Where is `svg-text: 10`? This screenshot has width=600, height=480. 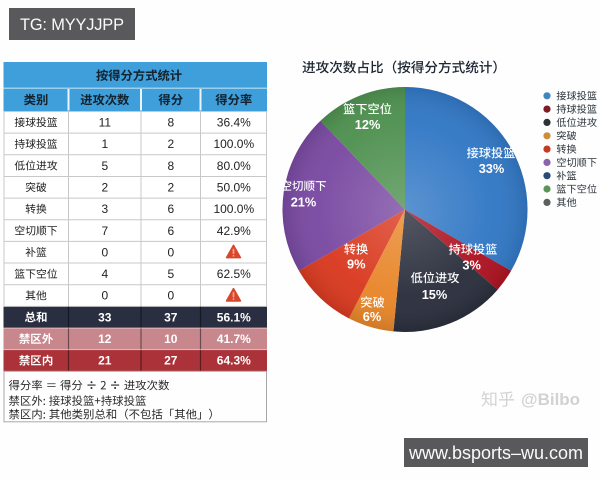 svg-text: 10 is located at coordinates (171, 339).